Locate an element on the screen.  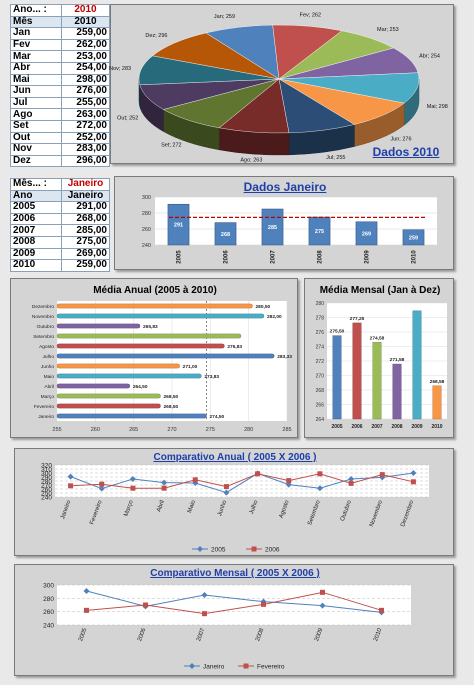
pie-label-Jan: Jan; 259 is located at coordinates (224, 17).